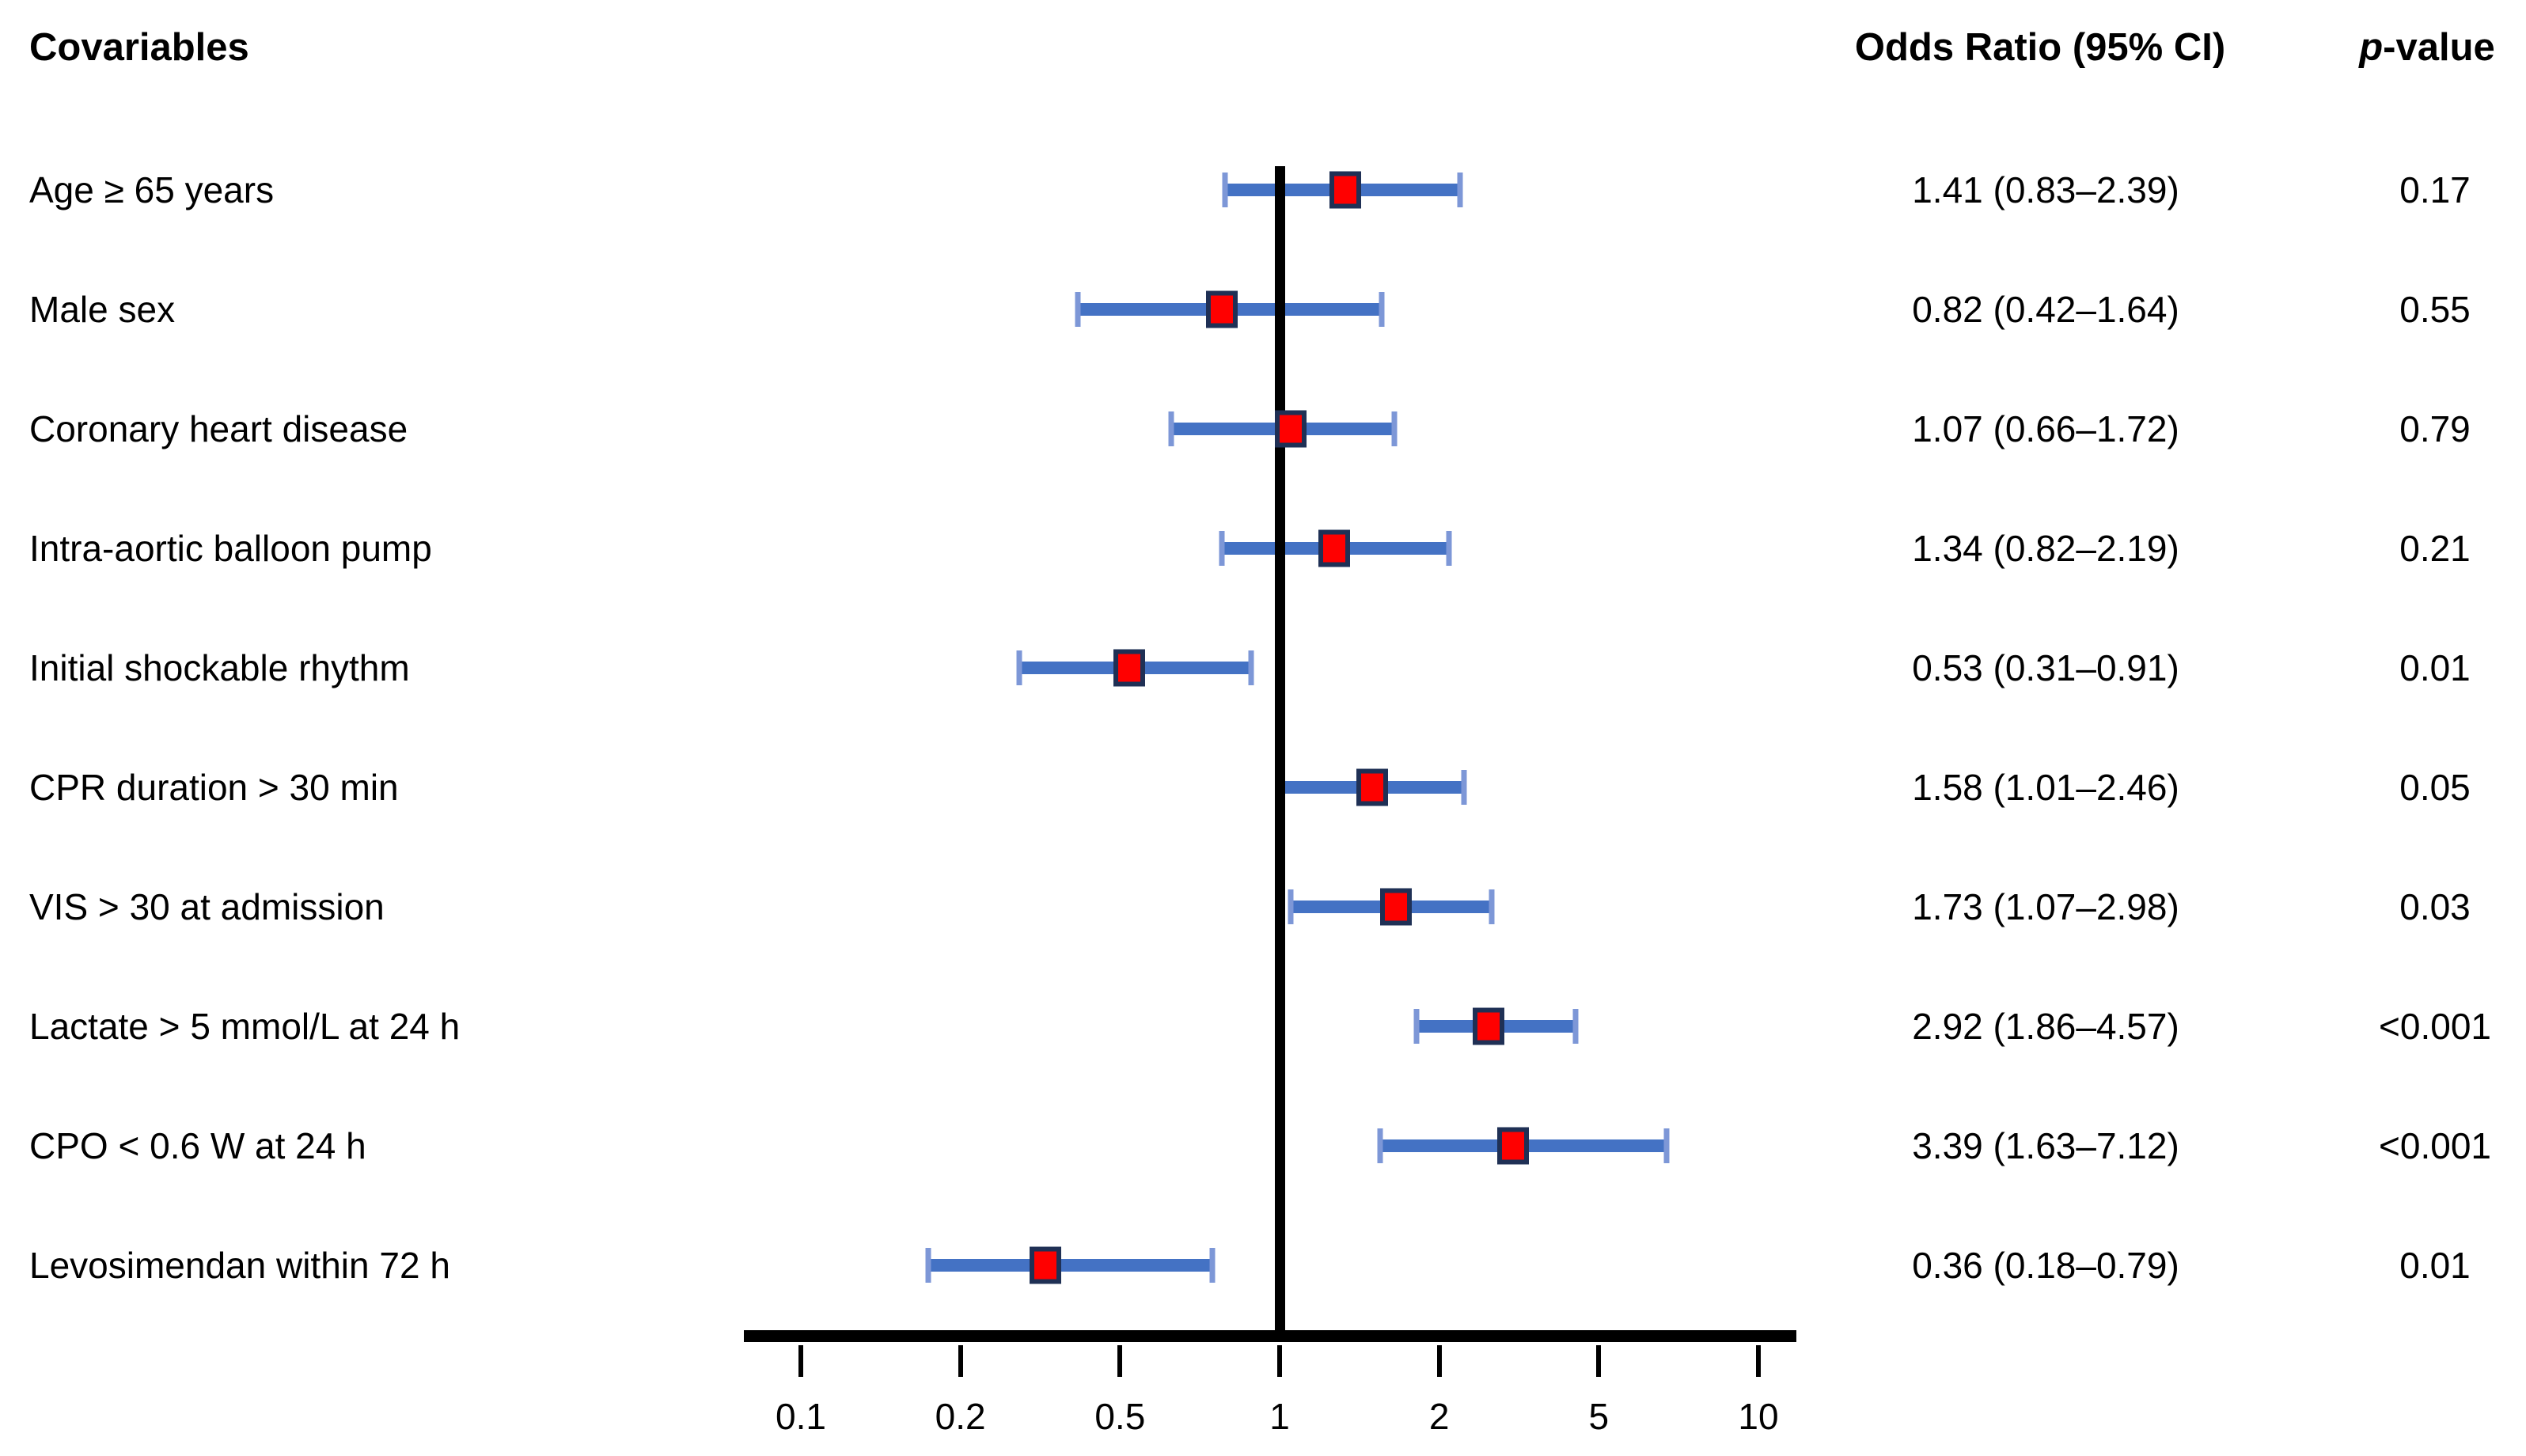  What do you see at coordinates (239, 1265) in the screenshot?
I see `covariable-label: Levosimendan within 72 h` at bounding box center [239, 1265].